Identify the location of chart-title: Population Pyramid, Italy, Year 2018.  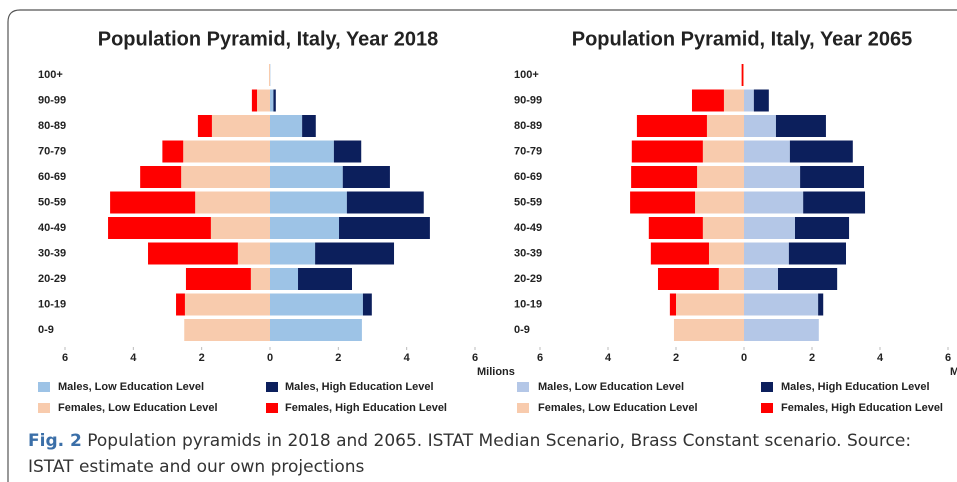
(268, 39).